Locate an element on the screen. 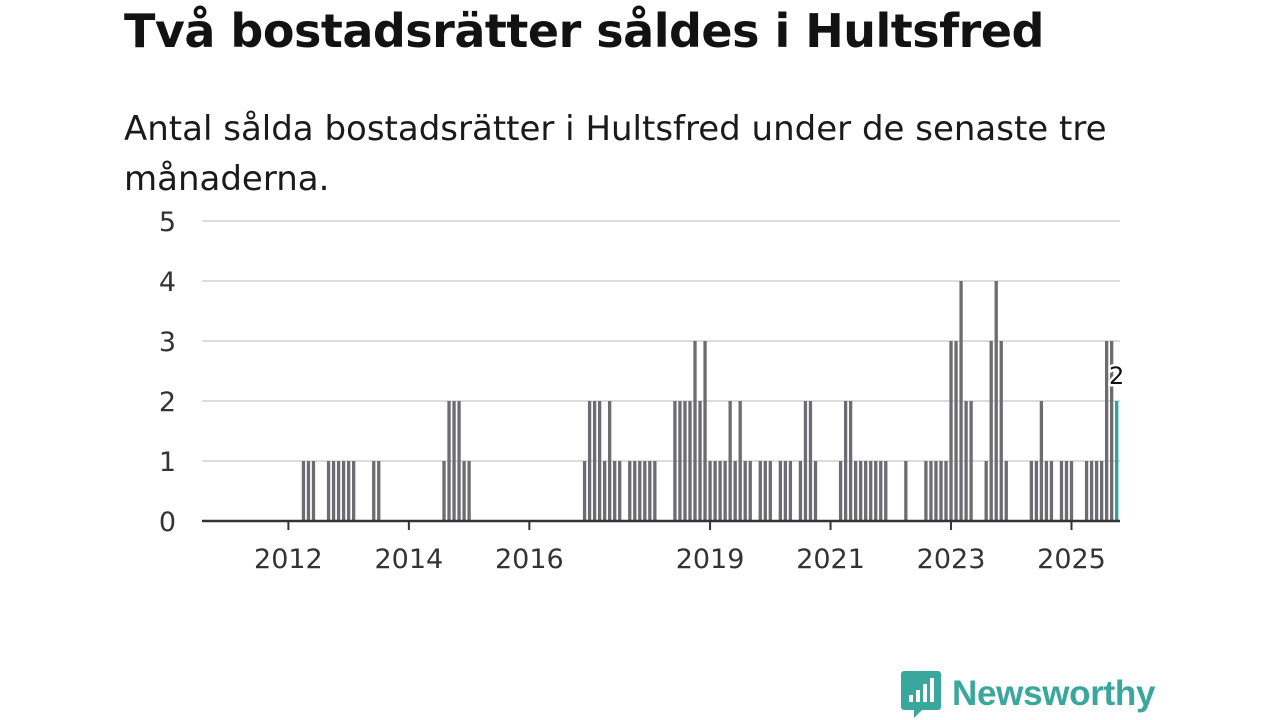 Image resolution: width=1280 pixels, height=720 pixels. bar-latest is located at coordinates (1117, 461).